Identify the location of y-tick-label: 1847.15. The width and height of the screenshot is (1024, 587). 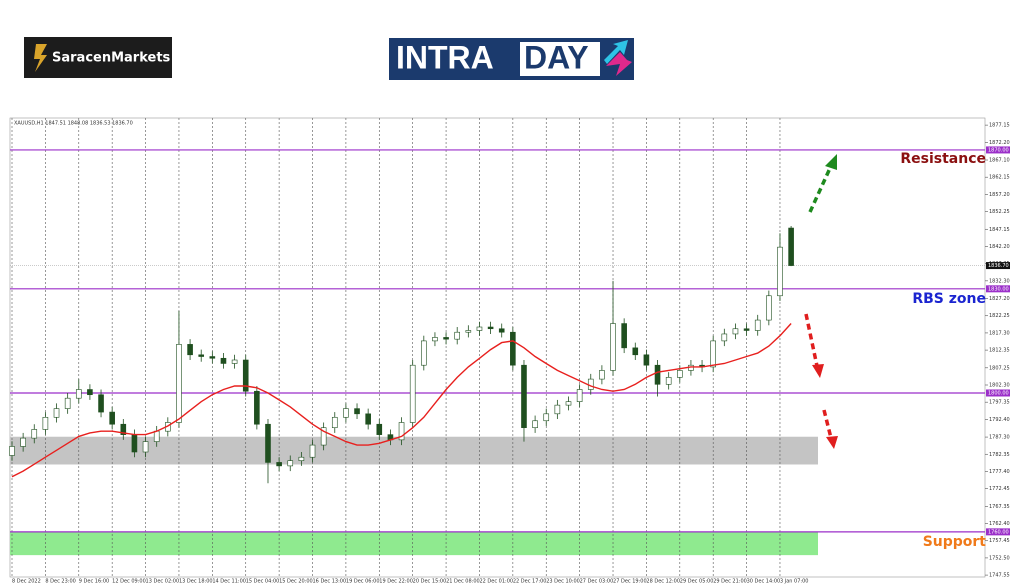
(999, 230).